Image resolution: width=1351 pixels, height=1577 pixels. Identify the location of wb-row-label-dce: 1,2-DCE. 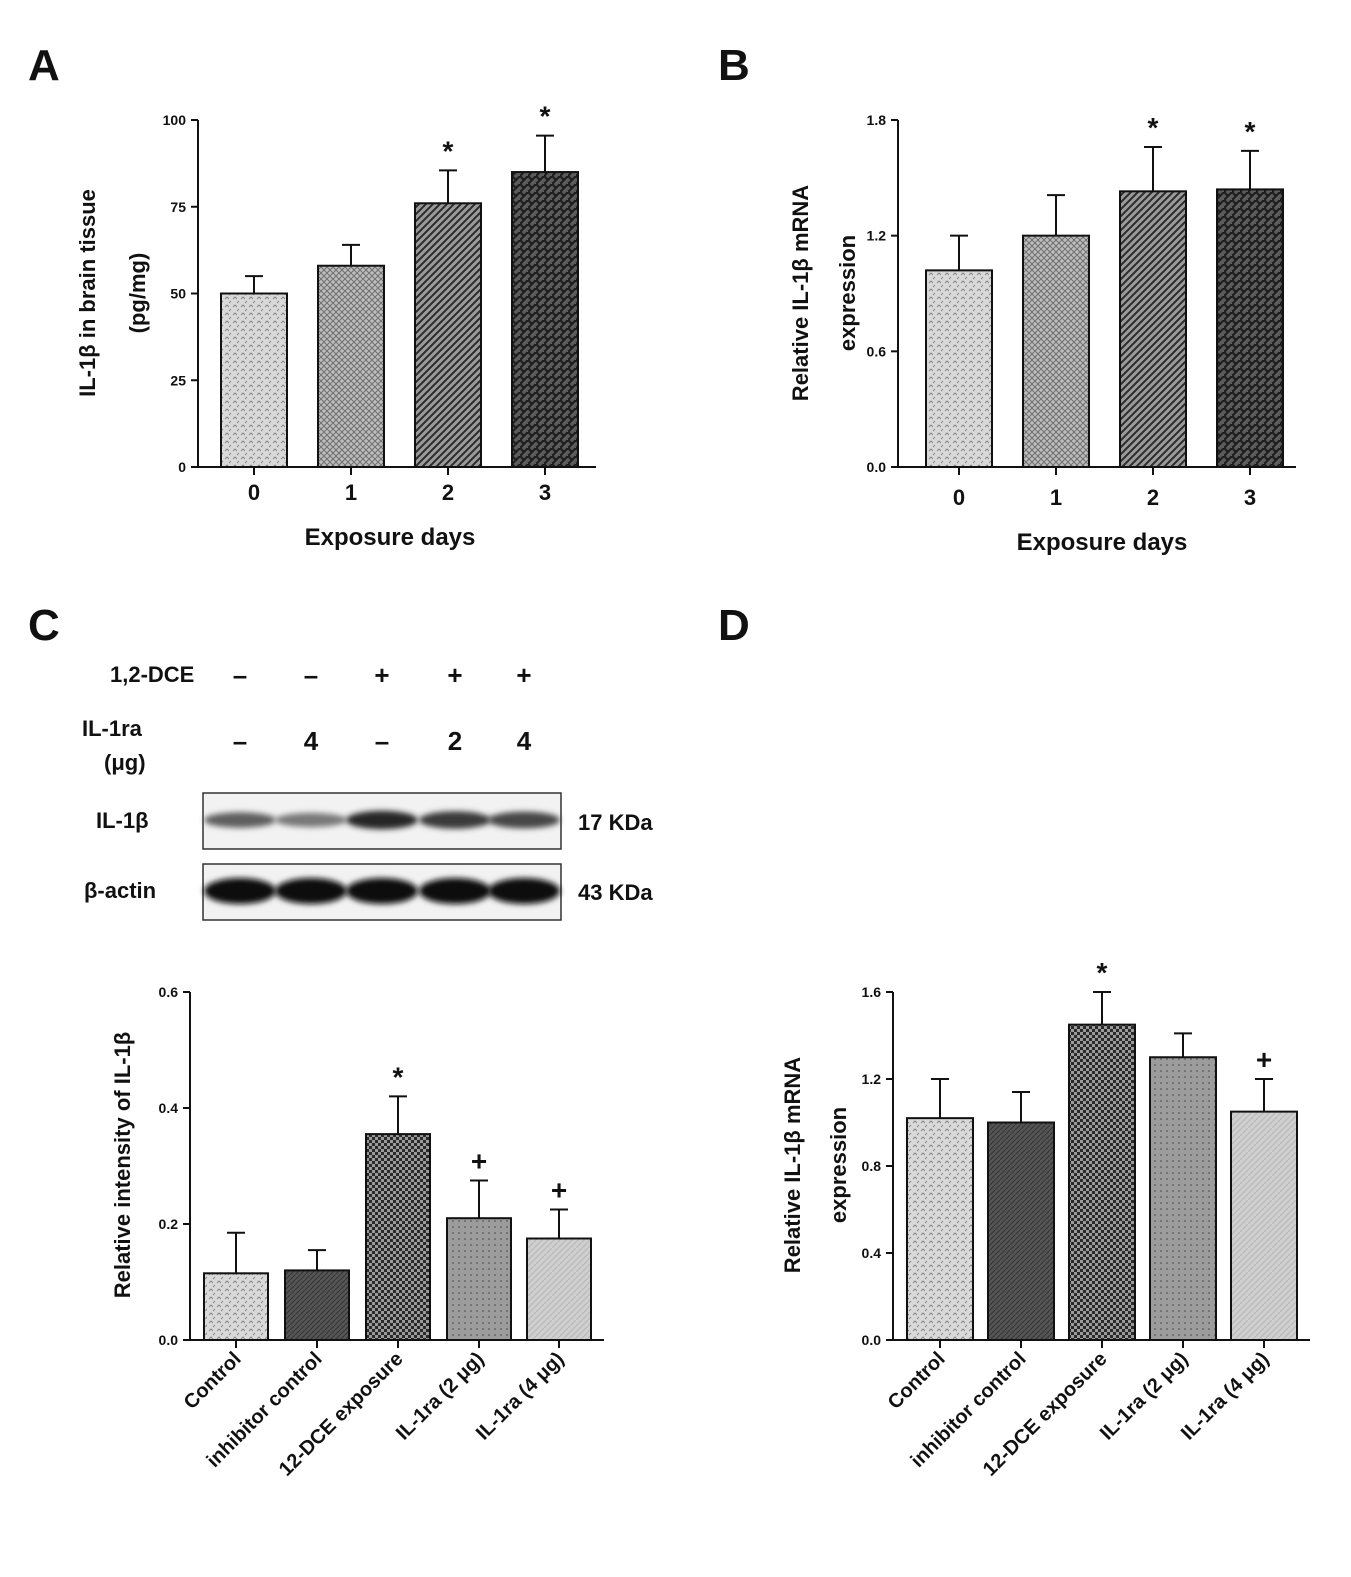
(152, 674).